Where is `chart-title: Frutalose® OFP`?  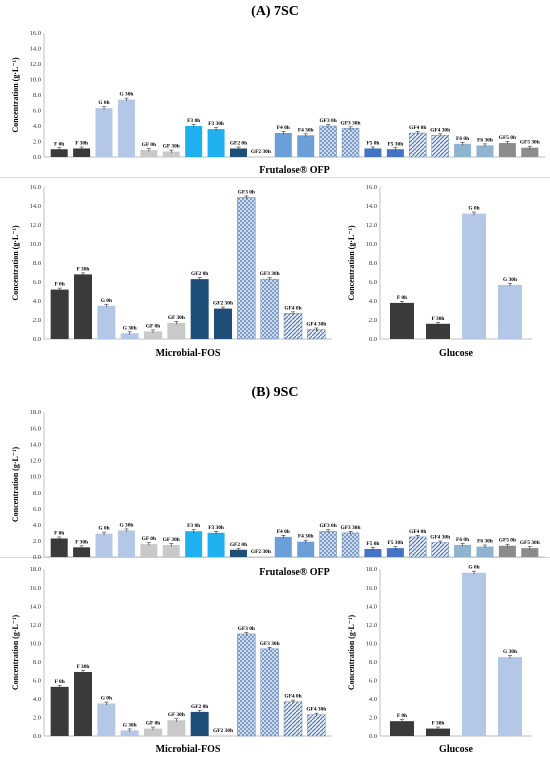 chart-title: Frutalose® OFP is located at coordinates (294, 572).